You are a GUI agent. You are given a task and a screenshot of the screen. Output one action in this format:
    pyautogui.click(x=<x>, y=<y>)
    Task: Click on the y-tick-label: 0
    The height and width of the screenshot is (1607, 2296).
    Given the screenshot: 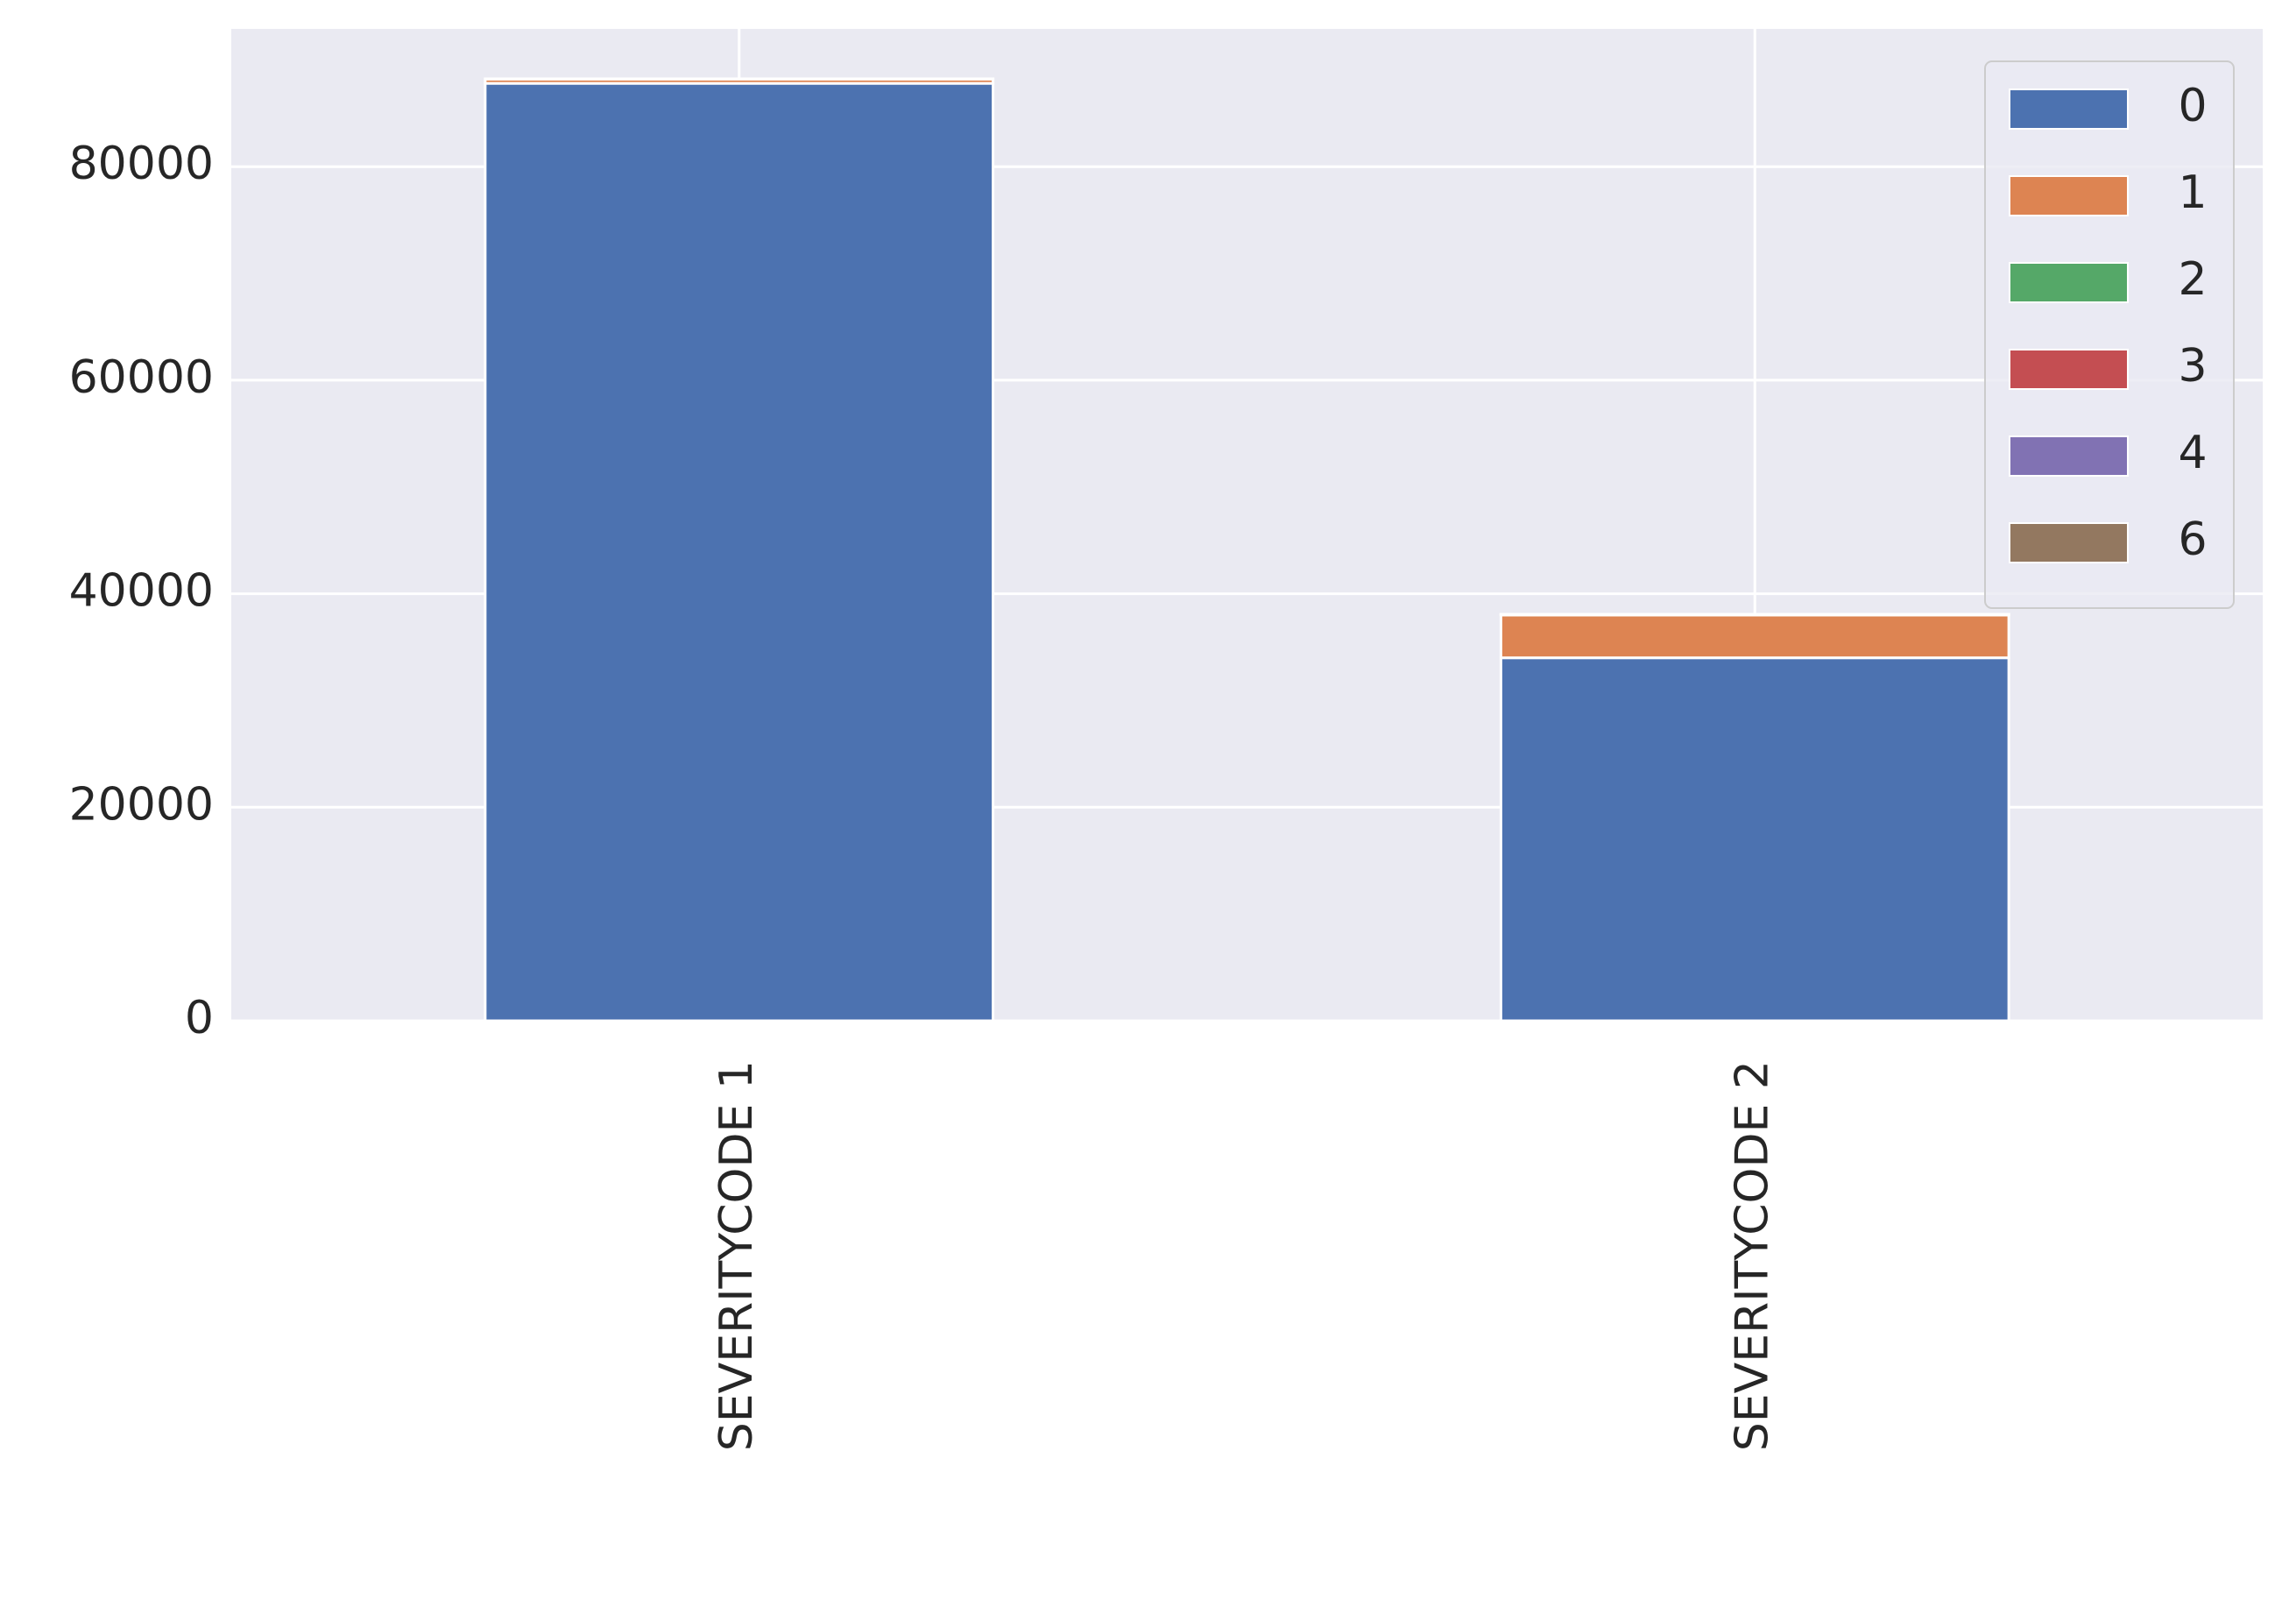 What is the action you would take?
    pyautogui.click(x=199, y=1018)
    